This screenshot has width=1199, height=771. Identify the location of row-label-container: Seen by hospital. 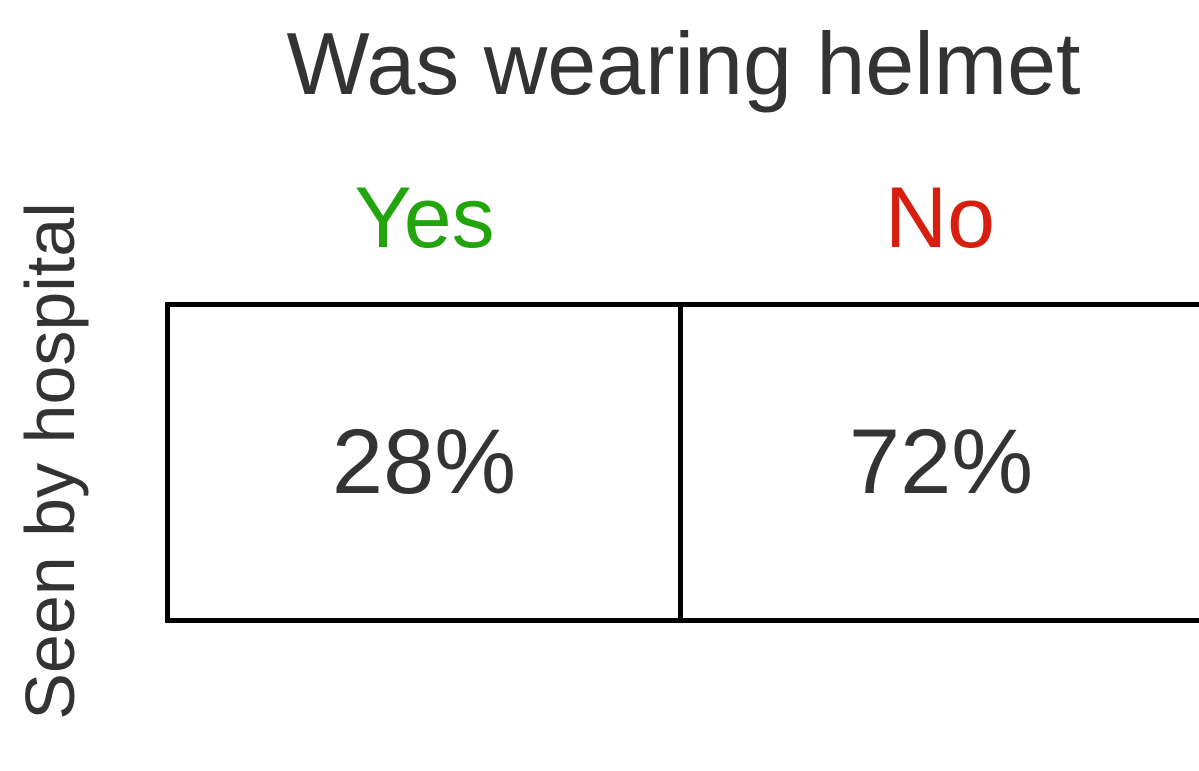
(50, 460).